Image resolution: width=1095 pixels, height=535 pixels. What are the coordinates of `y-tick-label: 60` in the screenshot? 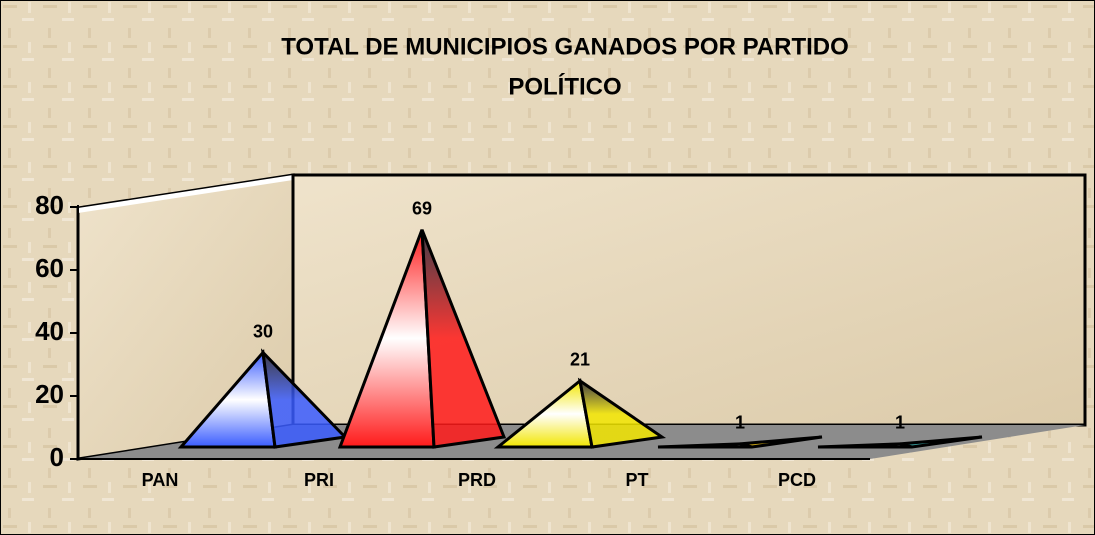 It's located at (49, 268).